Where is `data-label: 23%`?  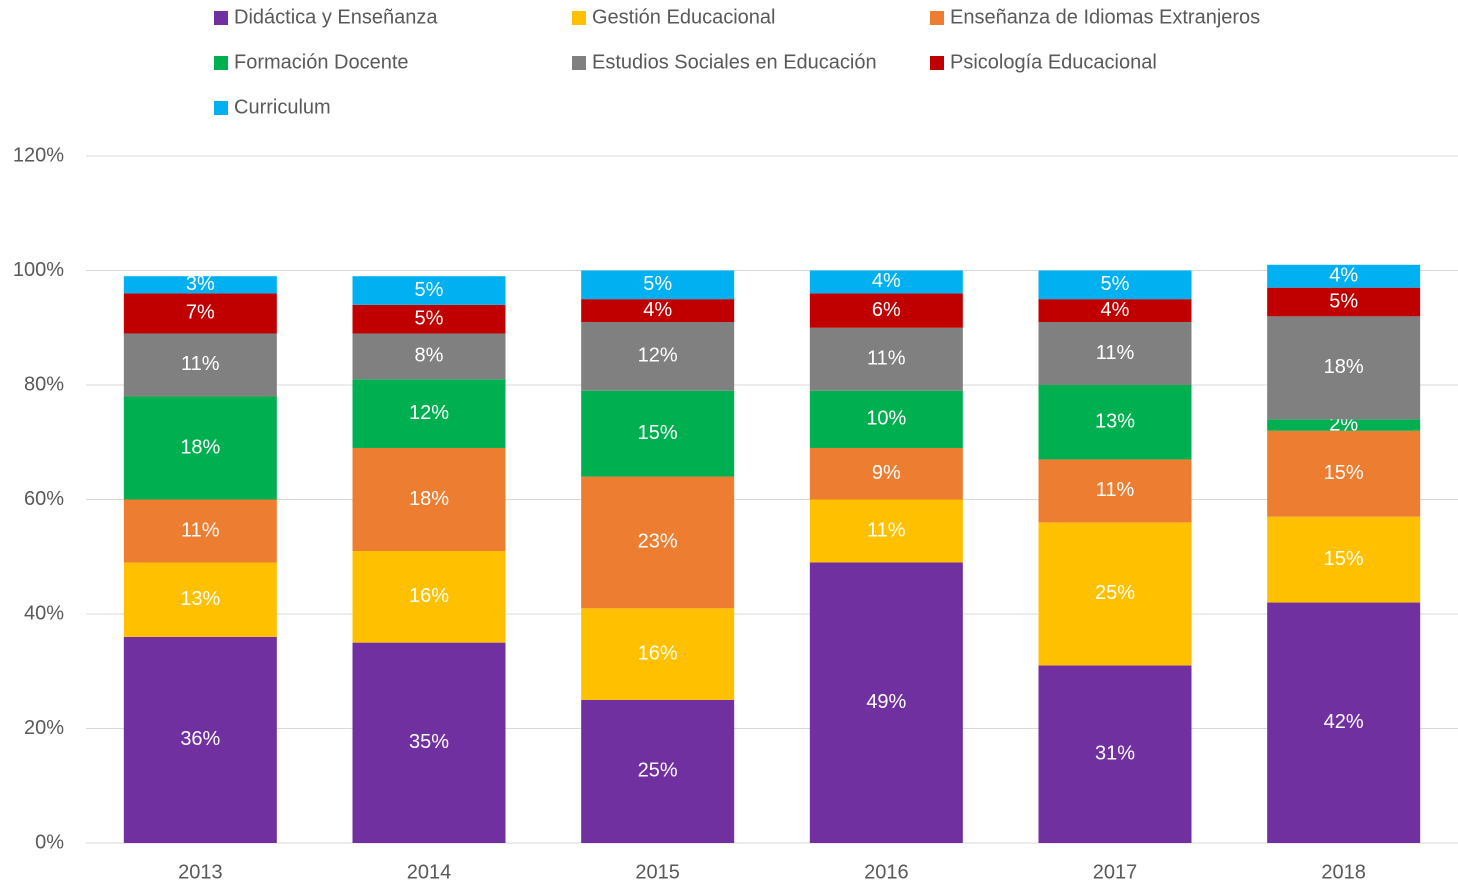 data-label: 23% is located at coordinates (658, 542).